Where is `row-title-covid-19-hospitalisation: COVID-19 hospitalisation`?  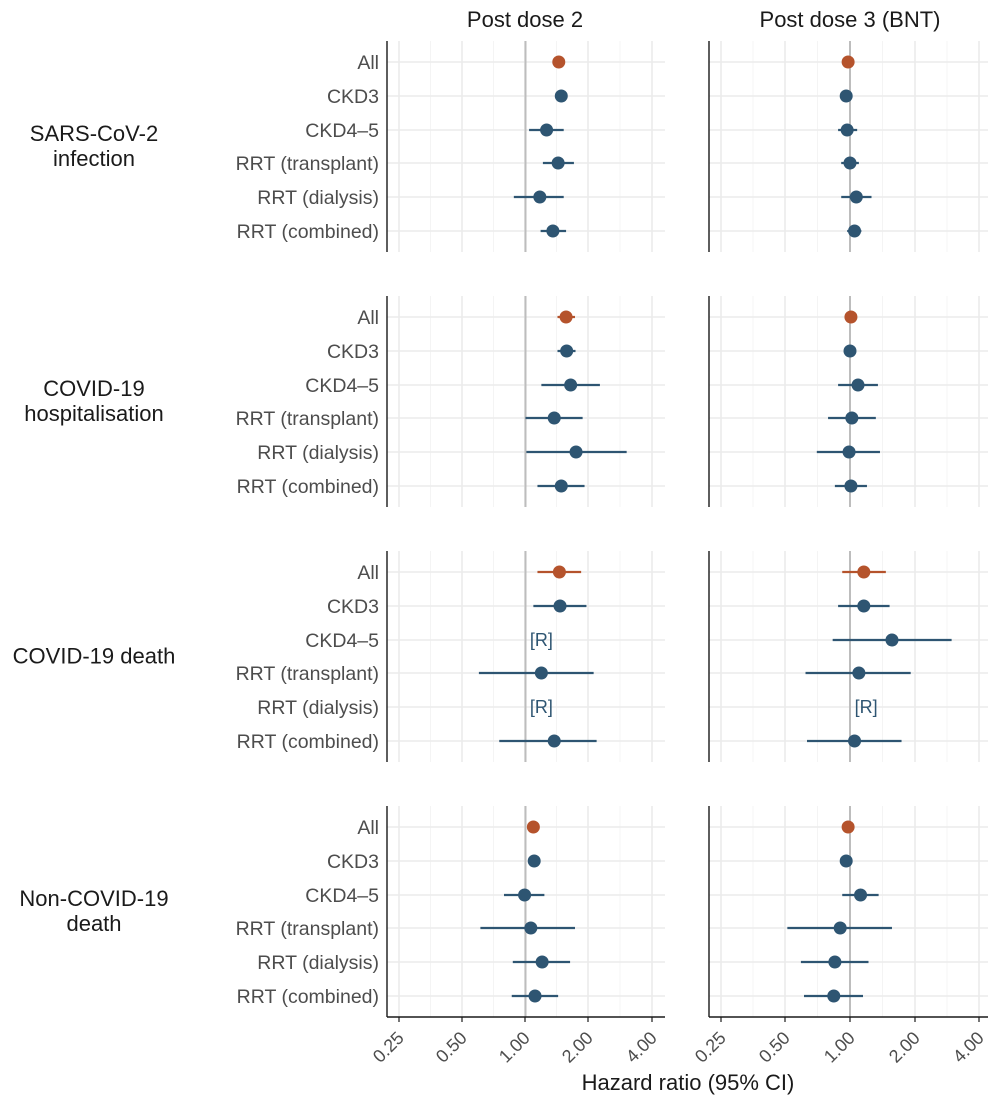
row-title-covid-19-hospitalisation: COVID-19 hospitalisation is located at coordinates (93, 401).